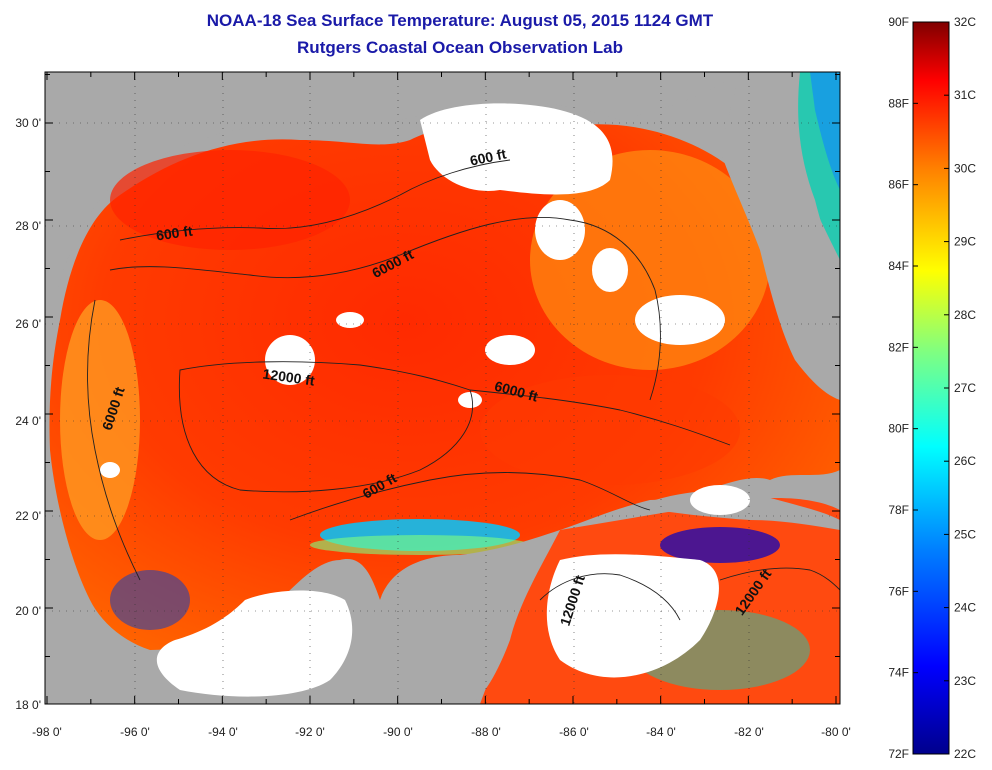 The width and height of the screenshot is (992, 770). Describe the element at coordinates (325, 427) in the screenshot. I see `contour-12000ft` at that location.